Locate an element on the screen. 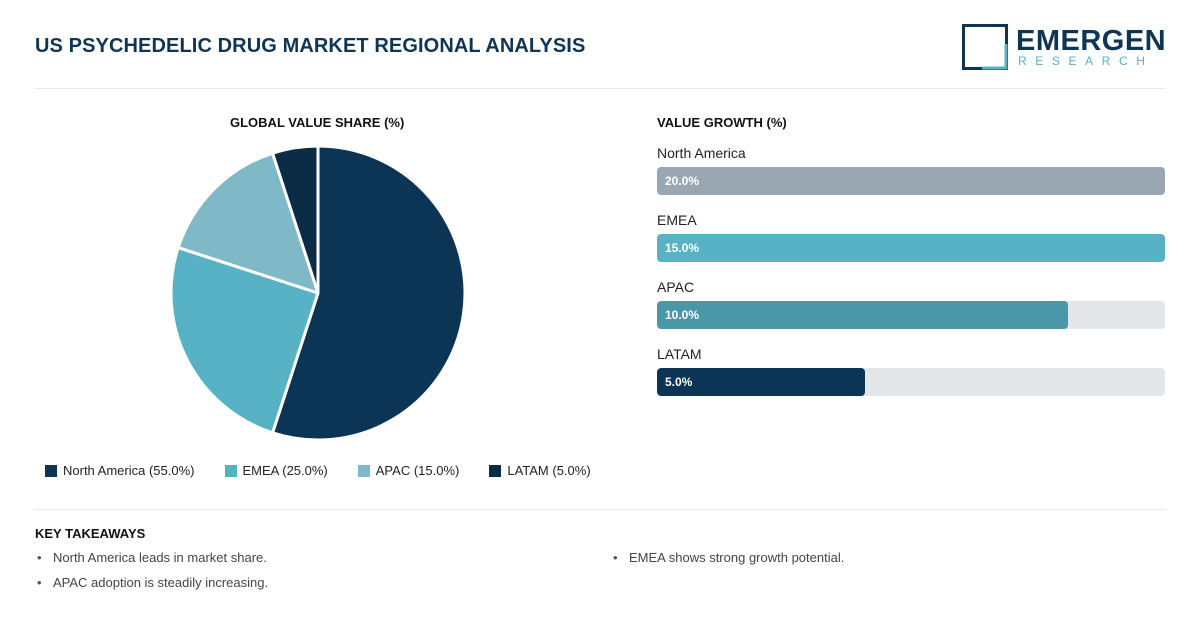 The height and width of the screenshot is (620, 1200). growth-bar-latam: LATAM 5.0% is located at coordinates (911, 370).